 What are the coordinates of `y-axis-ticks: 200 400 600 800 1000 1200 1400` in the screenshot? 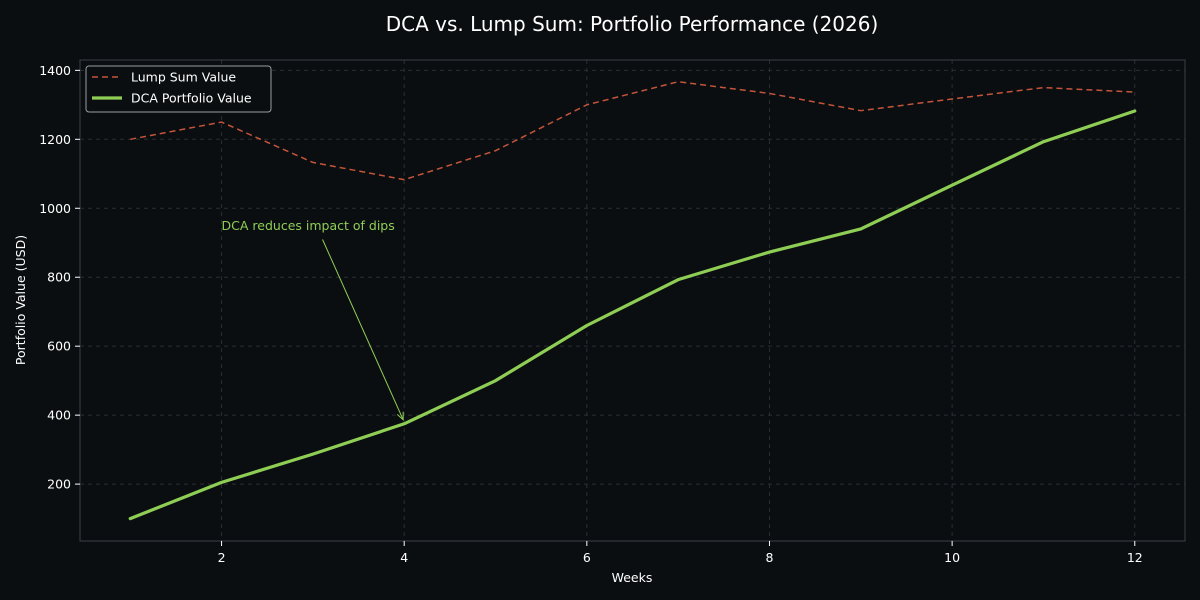 It's located at (59, 277).